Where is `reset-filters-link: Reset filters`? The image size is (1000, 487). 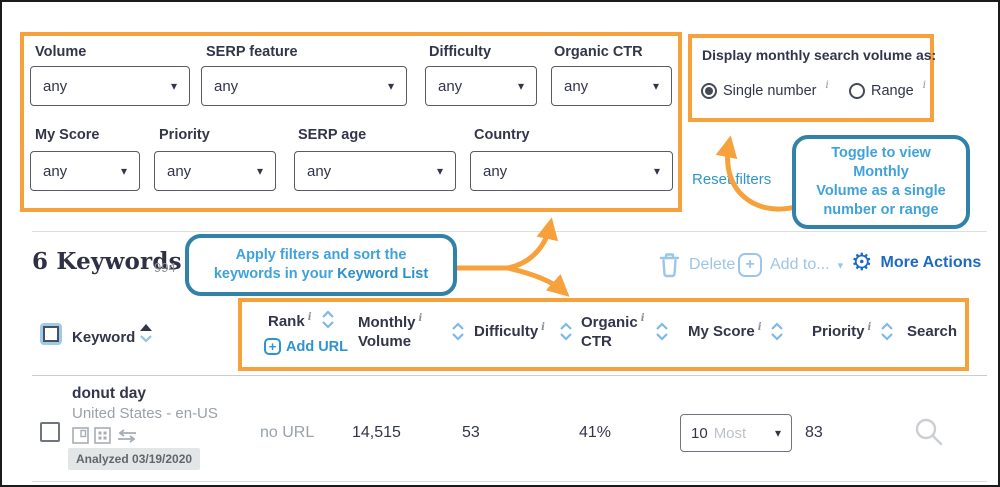
reset-filters-link: Reset filters is located at coordinates (732, 179).